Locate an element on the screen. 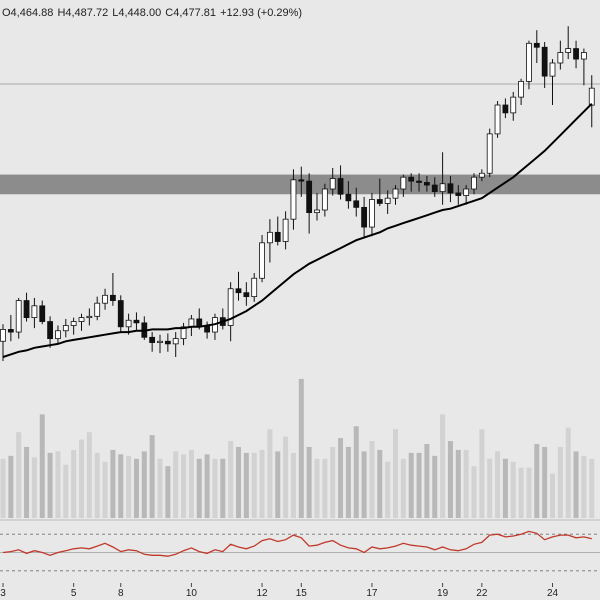  x-tick-label: 17 is located at coordinates (372, 593).